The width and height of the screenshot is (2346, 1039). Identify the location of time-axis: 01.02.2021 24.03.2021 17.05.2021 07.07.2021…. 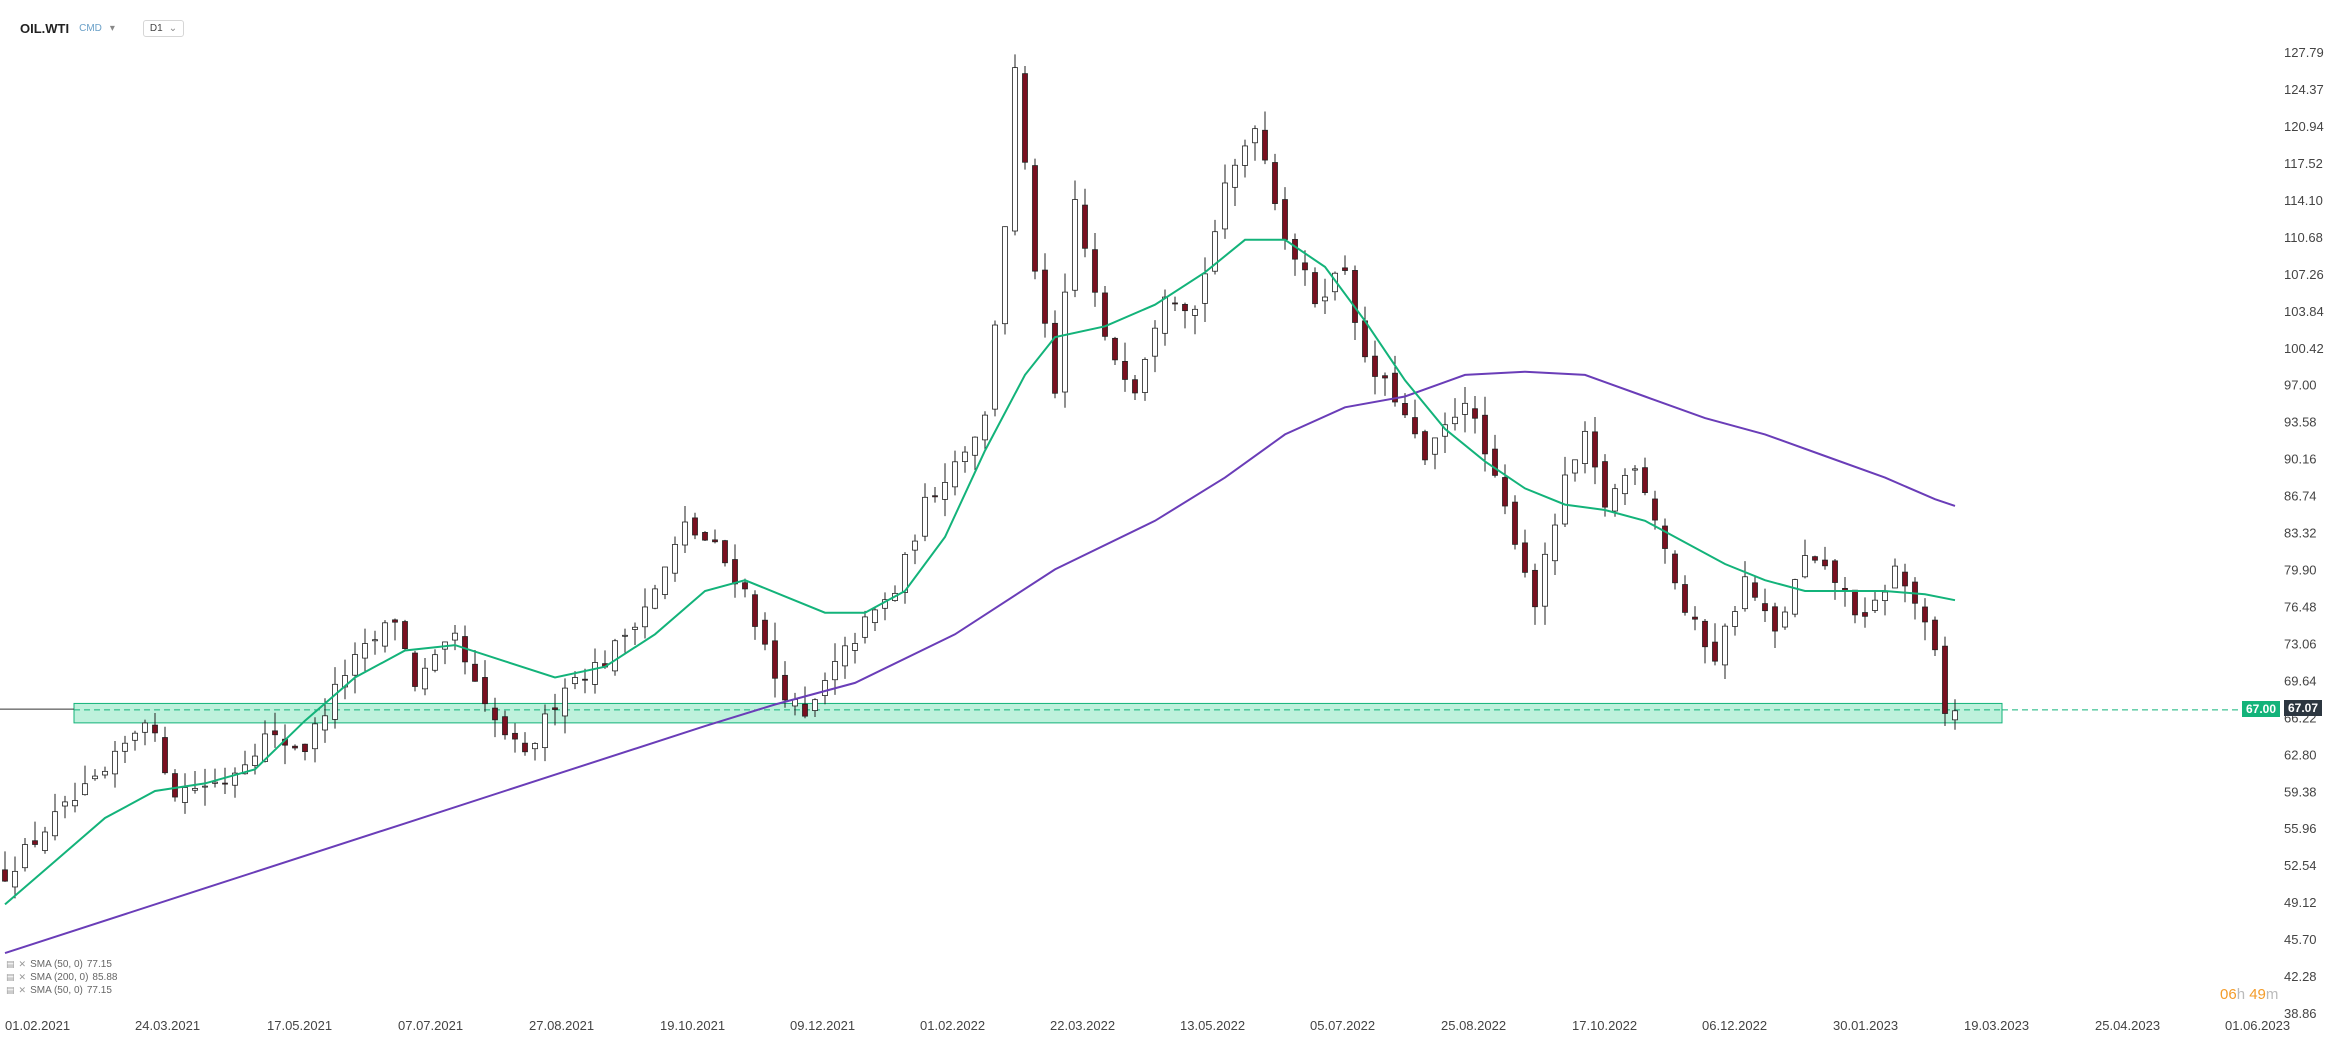
(1147, 1025).